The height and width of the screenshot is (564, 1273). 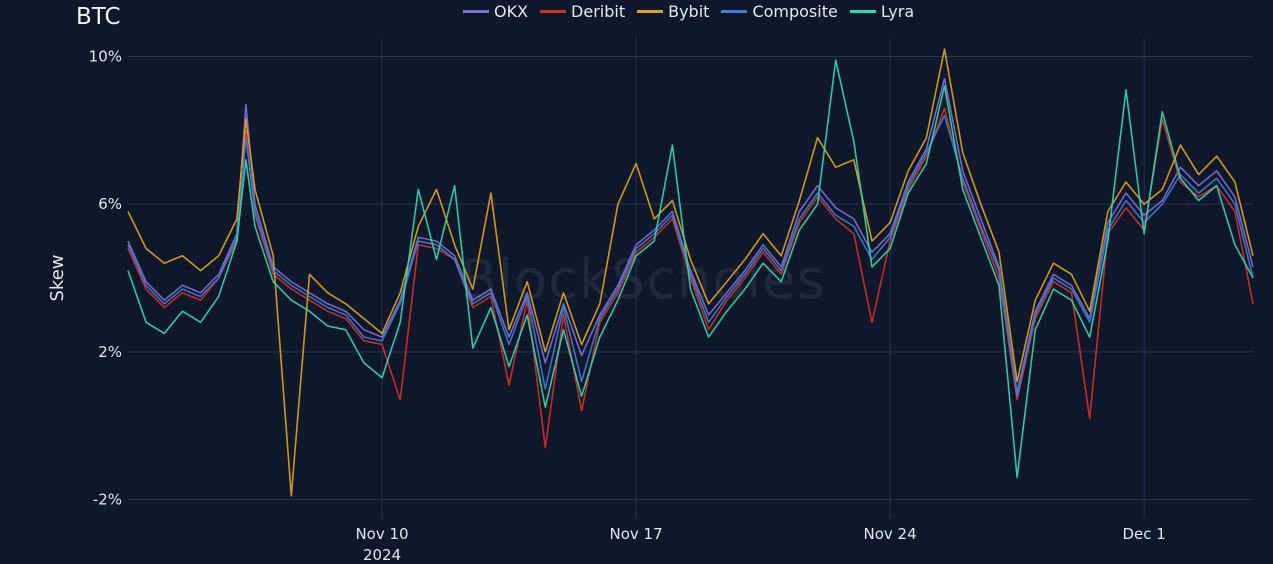 What do you see at coordinates (110, 204) in the screenshot?
I see `y-tick-label: 6%` at bounding box center [110, 204].